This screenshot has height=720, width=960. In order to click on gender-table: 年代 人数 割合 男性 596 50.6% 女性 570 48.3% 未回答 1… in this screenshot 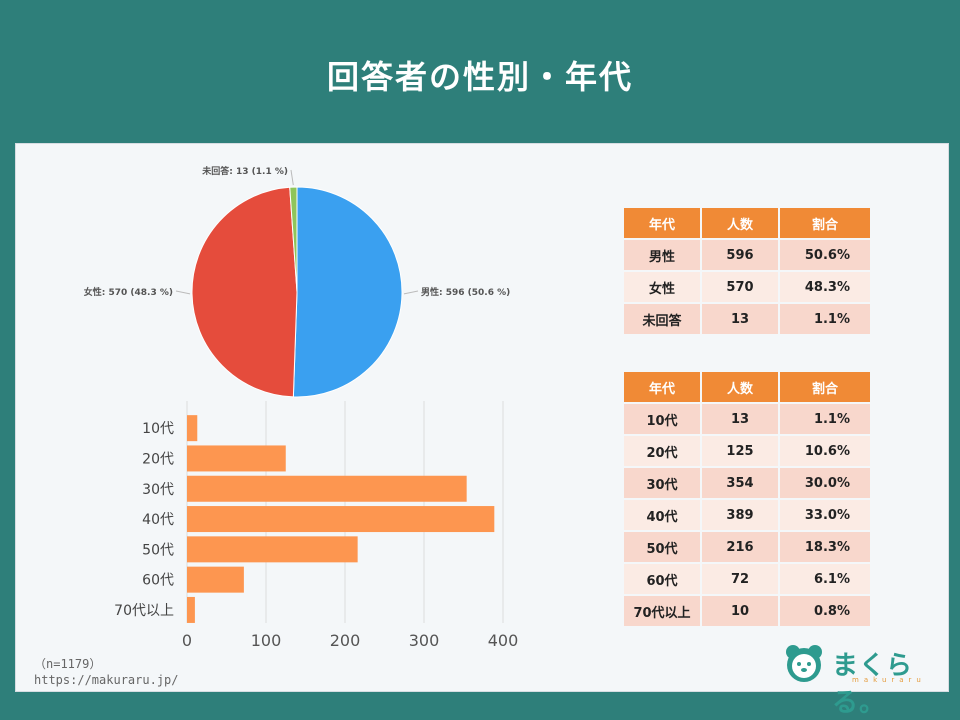, I will do `click(747, 271)`.